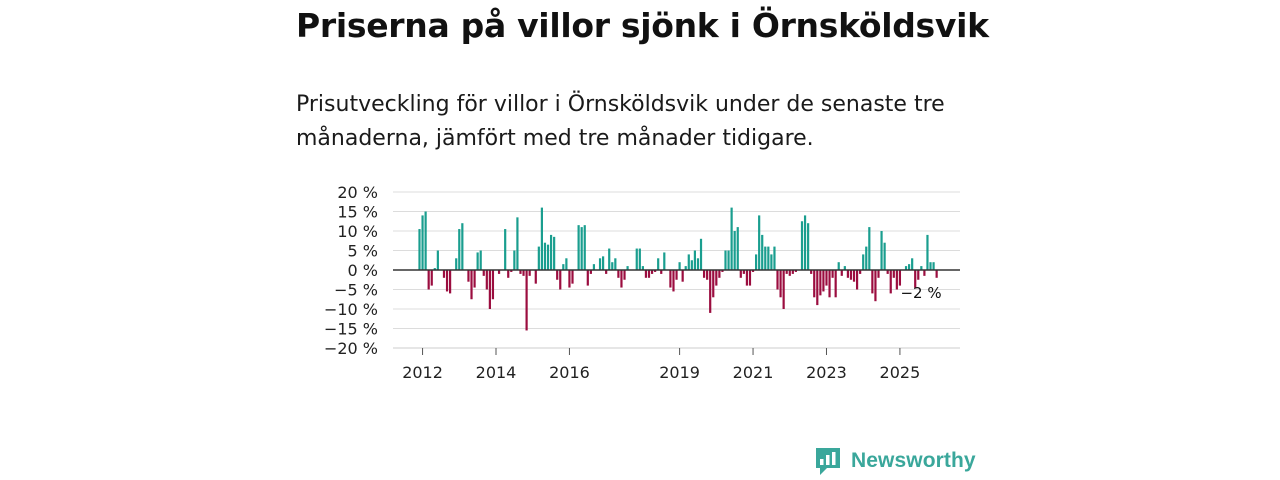 The height and width of the screenshot is (480, 1280). I want to click on x-tick-label: 2021, so click(753, 372).